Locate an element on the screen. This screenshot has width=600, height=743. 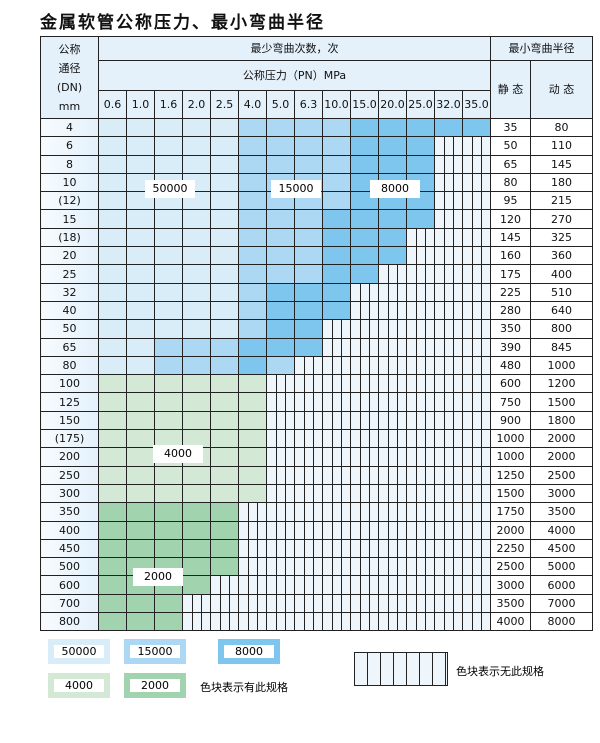
static-radius-cell: 390 is located at coordinates (510, 347).